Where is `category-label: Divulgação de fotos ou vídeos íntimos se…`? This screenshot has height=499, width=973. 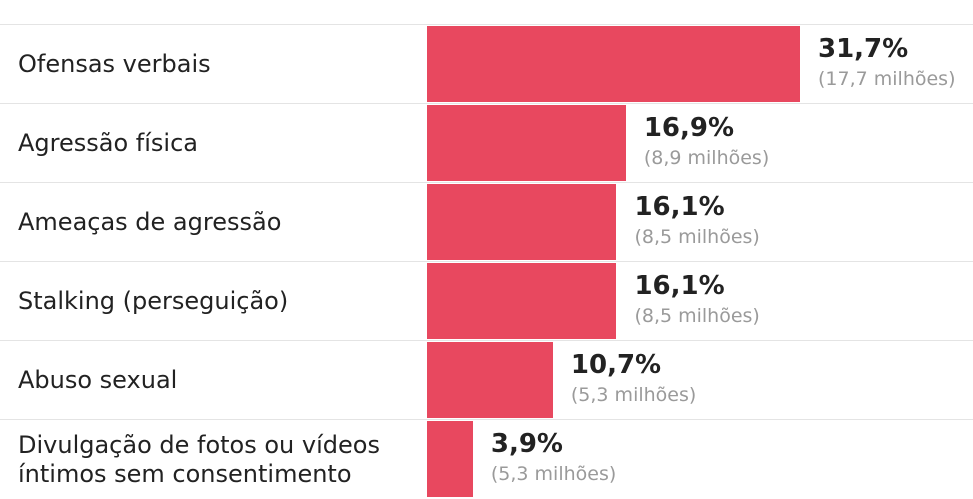 category-label: Divulgação de fotos ou vídeos íntimos se… is located at coordinates (199, 459).